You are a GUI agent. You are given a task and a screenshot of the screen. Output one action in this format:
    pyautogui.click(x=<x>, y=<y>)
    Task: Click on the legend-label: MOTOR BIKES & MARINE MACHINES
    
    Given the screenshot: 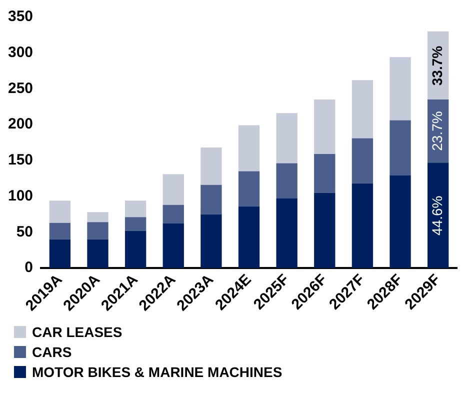 What is the action you would take?
    pyautogui.click(x=157, y=372)
    